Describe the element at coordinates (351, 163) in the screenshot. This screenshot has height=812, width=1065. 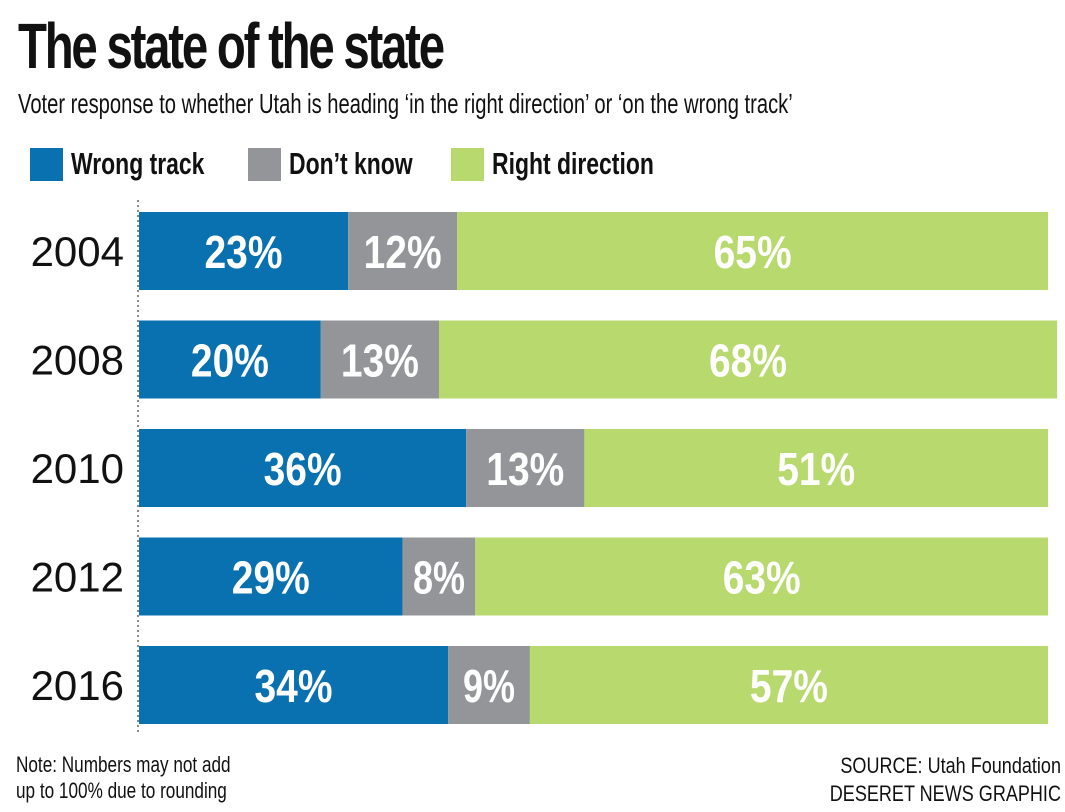
I see `legend-label-dont-know: Don’t know` at that location.